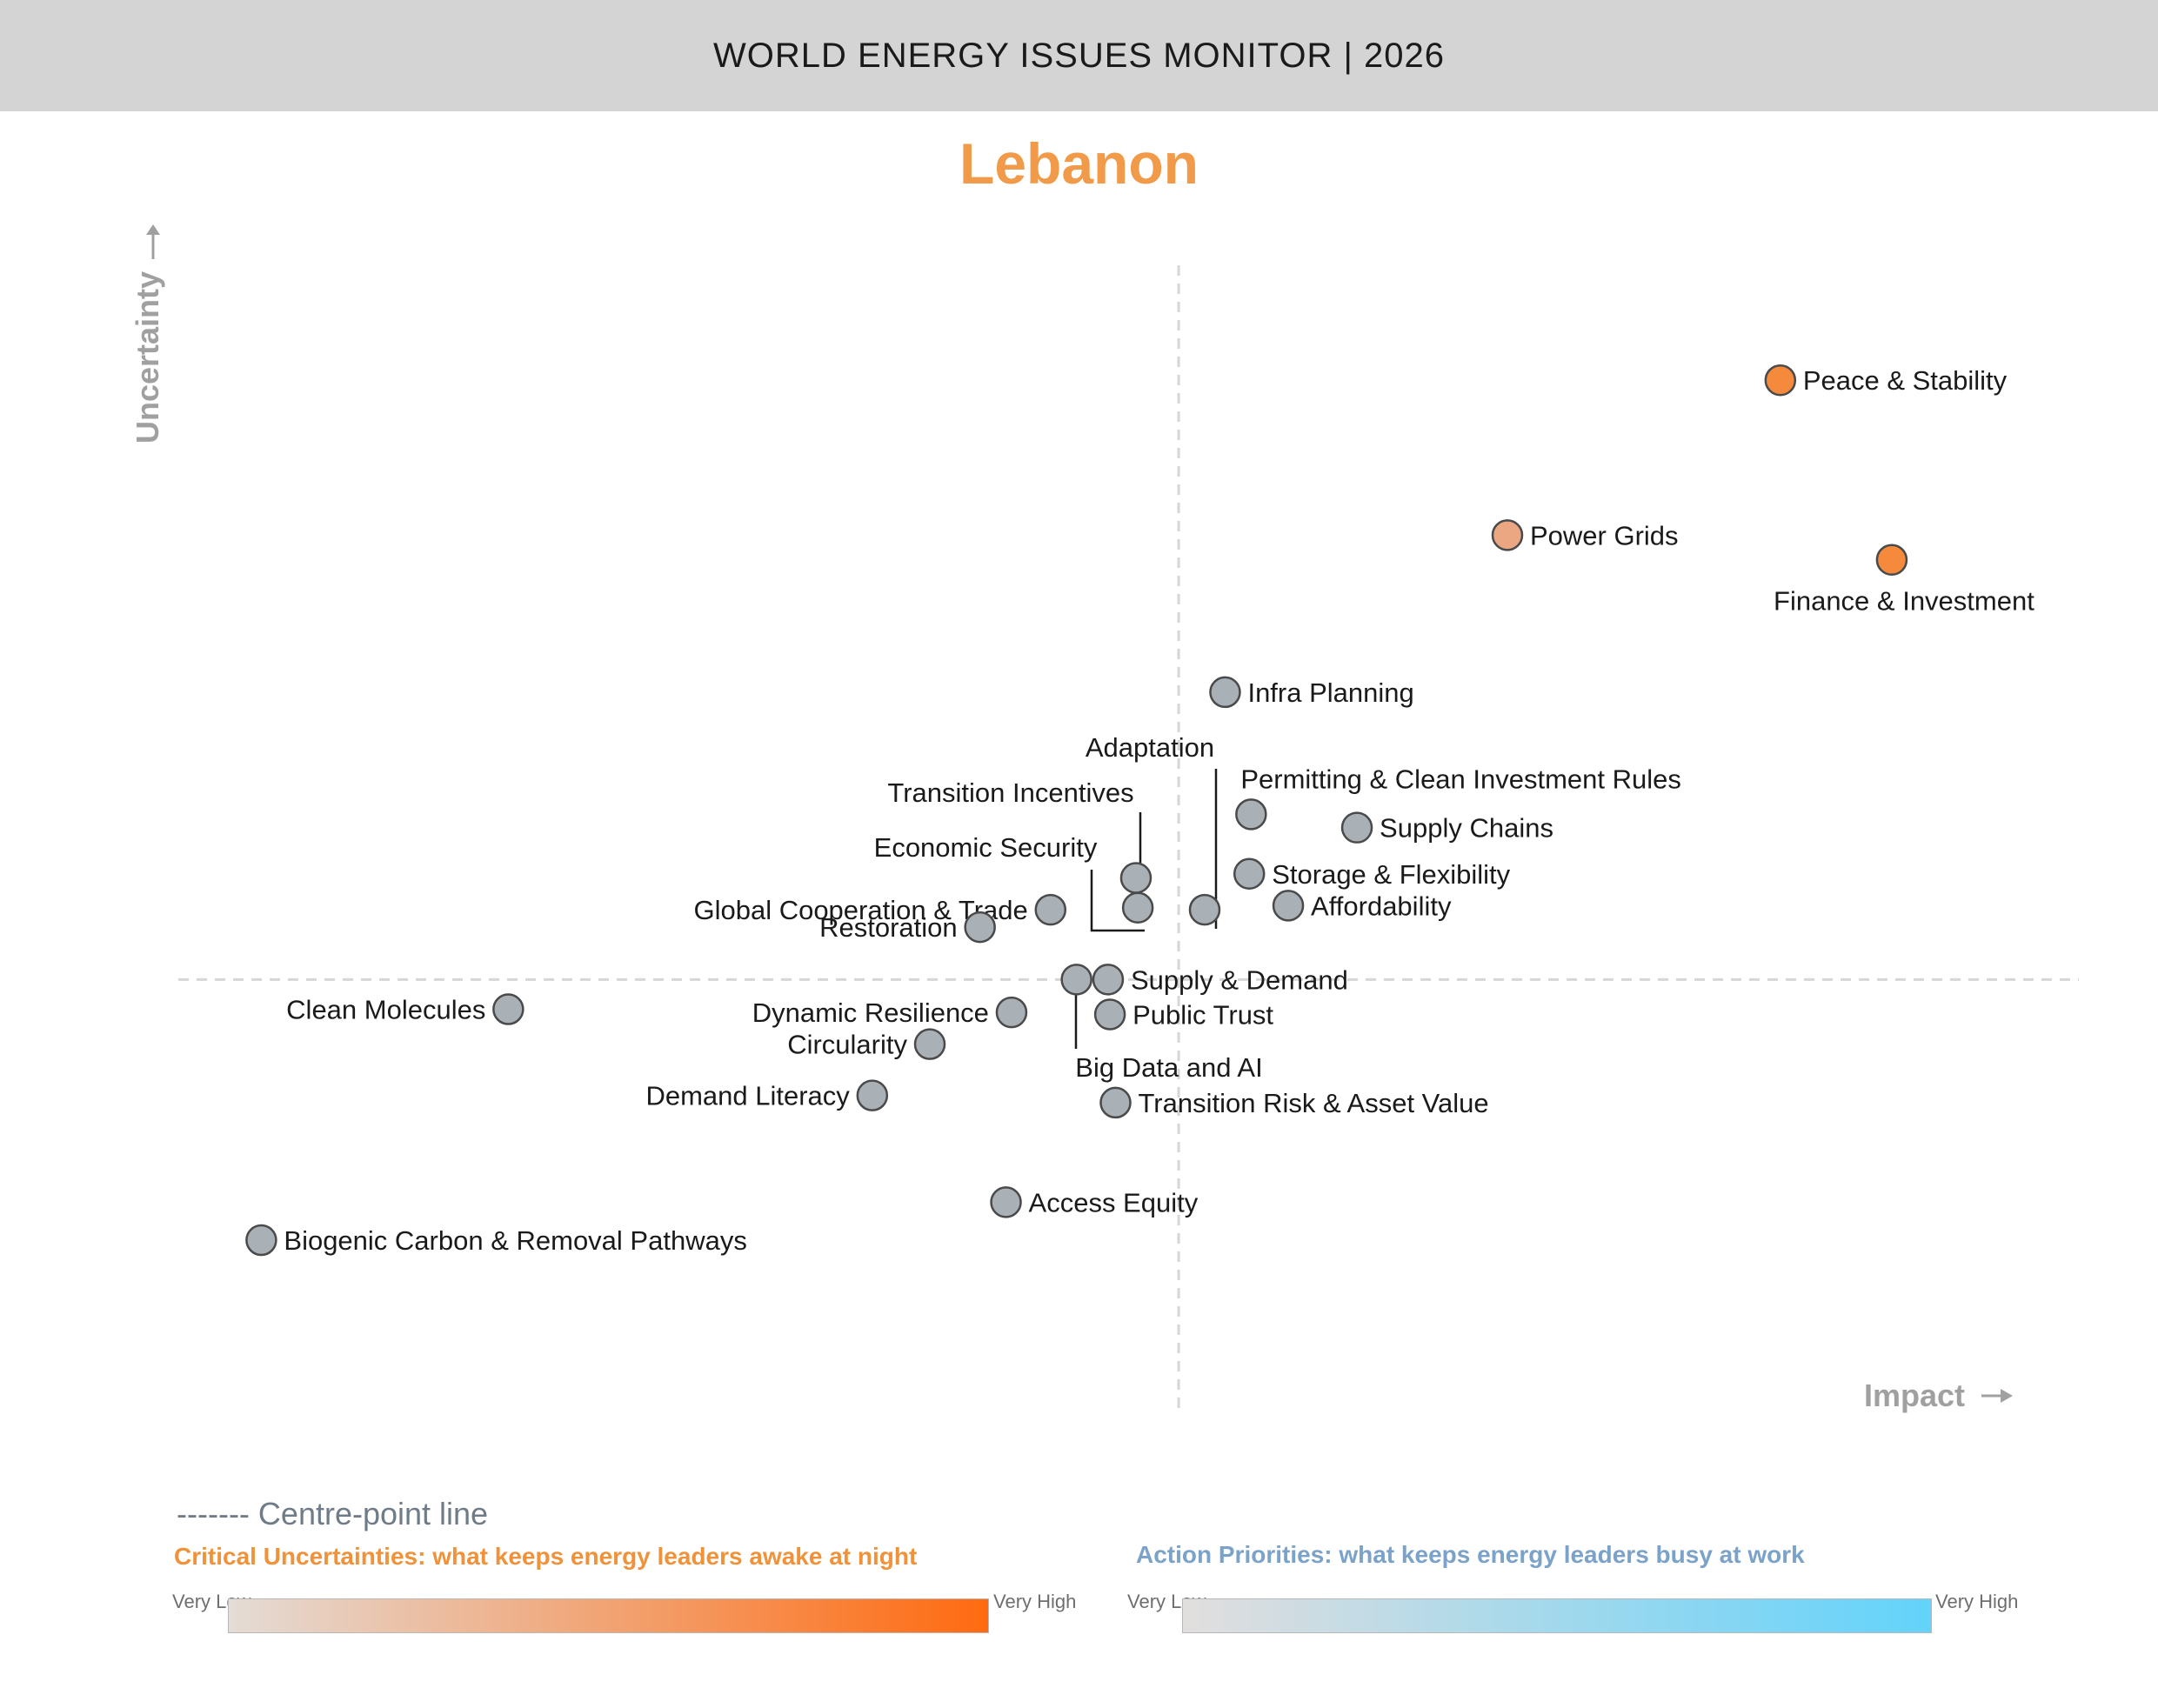 This screenshot has width=2158, height=1708. I want to click on header-bar: WORLD ENERGY ISSUES MONITOR | 2026, so click(1079, 55).